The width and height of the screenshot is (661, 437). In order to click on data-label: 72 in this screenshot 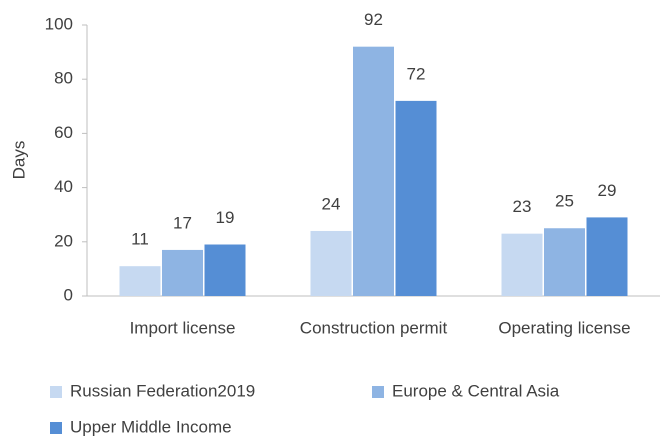, I will do `click(416, 73)`.